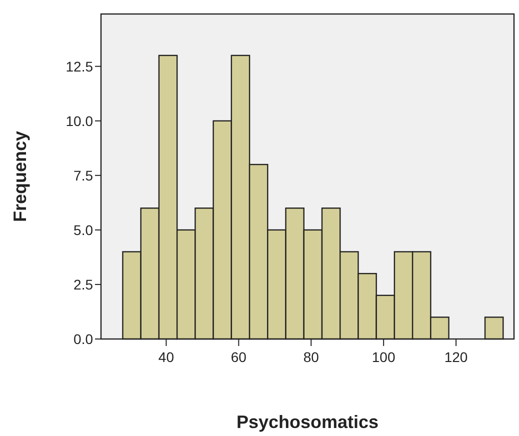  I want to click on y-axis-title: Frequency, so click(20, 176).